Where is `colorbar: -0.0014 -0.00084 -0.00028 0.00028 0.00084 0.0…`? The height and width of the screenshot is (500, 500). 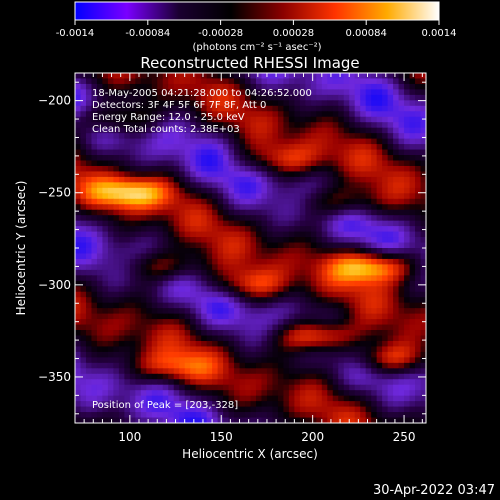 colorbar: -0.0014 -0.00084 -0.00028 0.00028 0.00084 0.0… is located at coordinates (256, 27).